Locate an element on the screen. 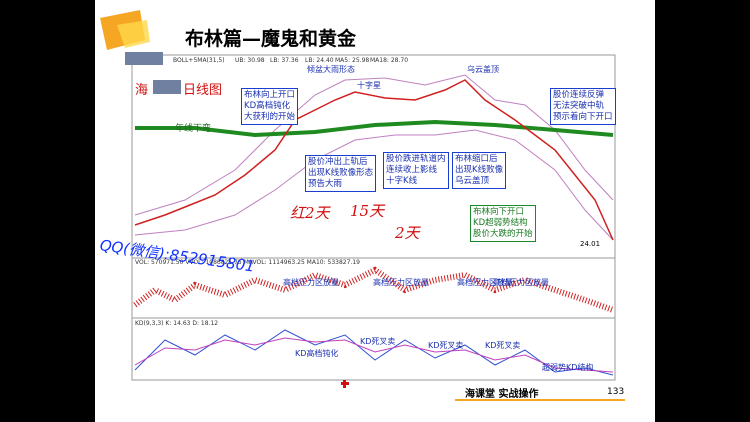 The height and width of the screenshot is (422, 750). text-line: 连续收上影线 is located at coordinates (412, 170).